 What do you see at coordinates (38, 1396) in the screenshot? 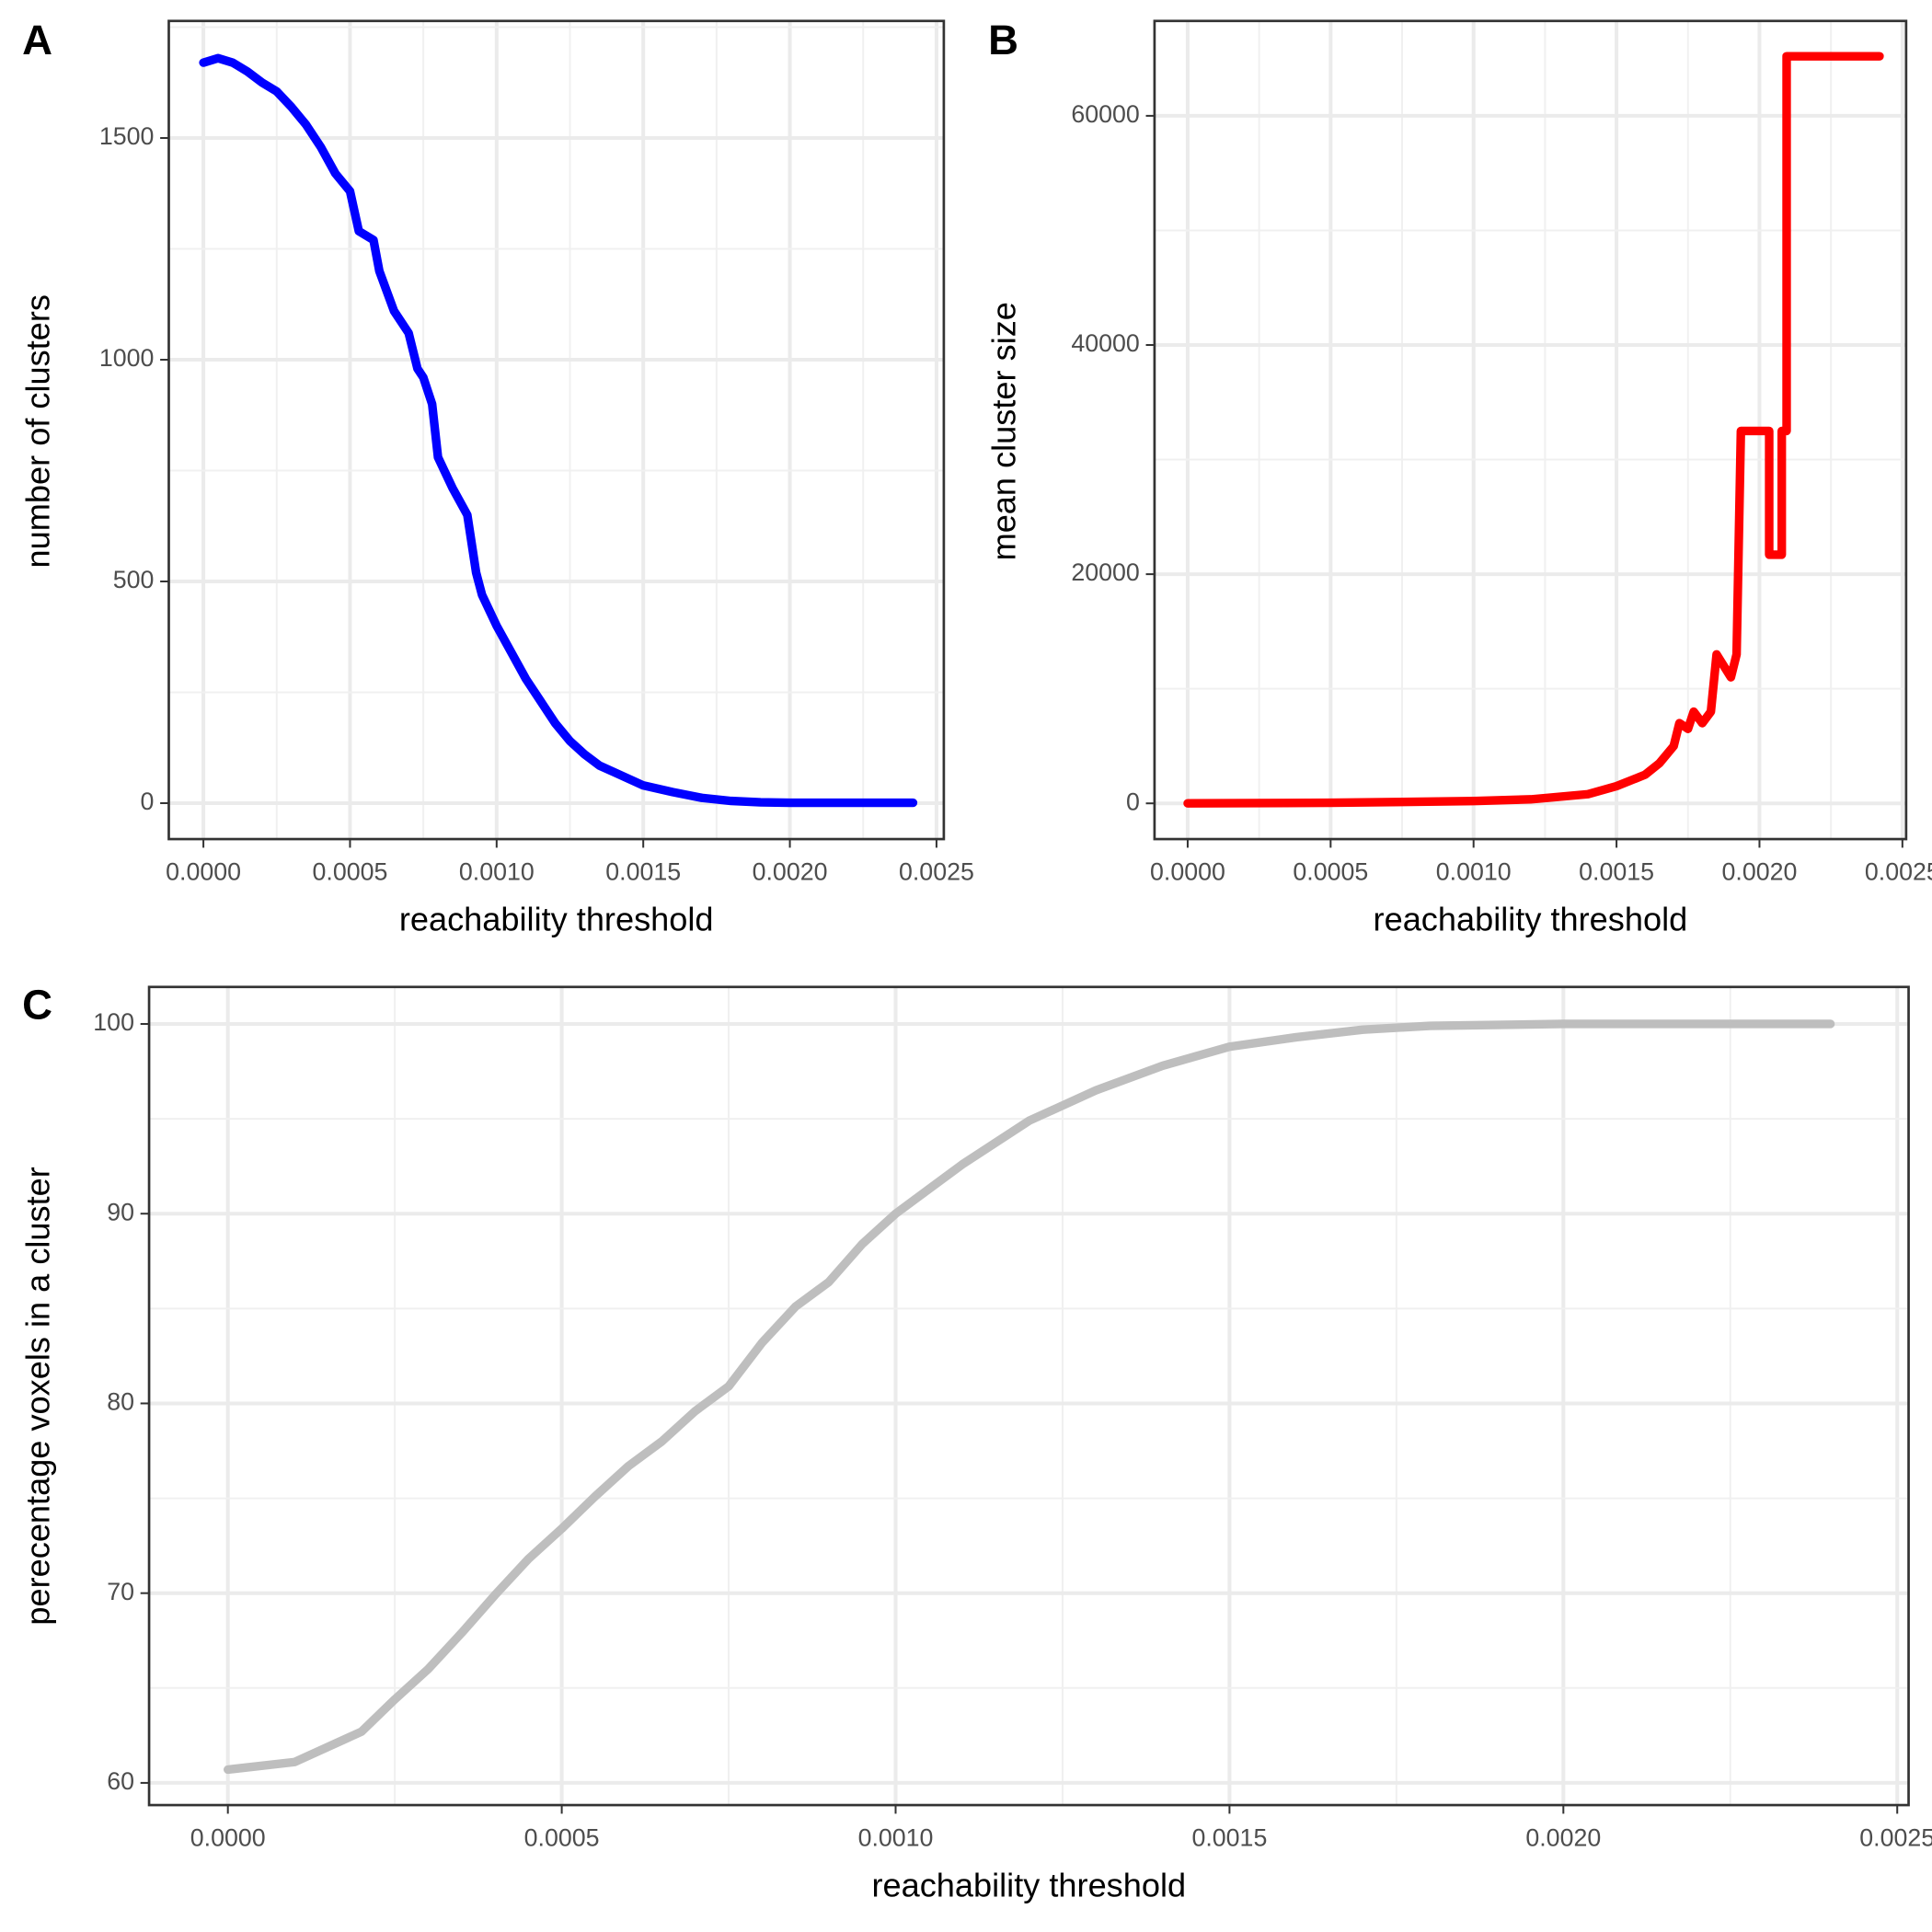
I see `y-axis-title: perecentage voxels in a cluster` at bounding box center [38, 1396].